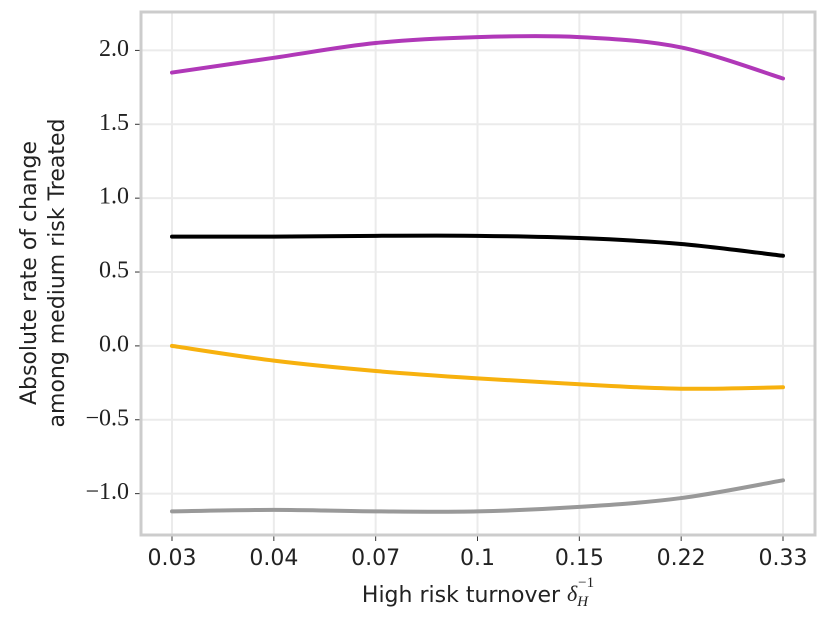 This screenshot has height=623, width=830. Describe the element at coordinates (681, 558) in the screenshot. I see `x-tick-label: 0.22` at that location.